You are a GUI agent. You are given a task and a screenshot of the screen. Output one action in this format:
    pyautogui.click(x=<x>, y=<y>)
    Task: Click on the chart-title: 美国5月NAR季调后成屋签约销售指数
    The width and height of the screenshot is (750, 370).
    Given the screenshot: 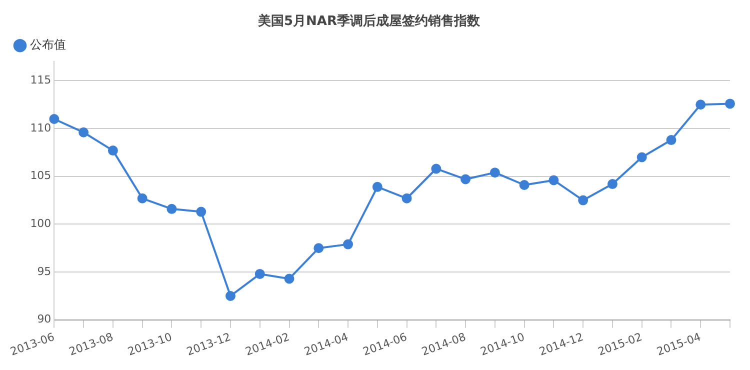 What is the action you would take?
    pyautogui.click(x=369, y=21)
    